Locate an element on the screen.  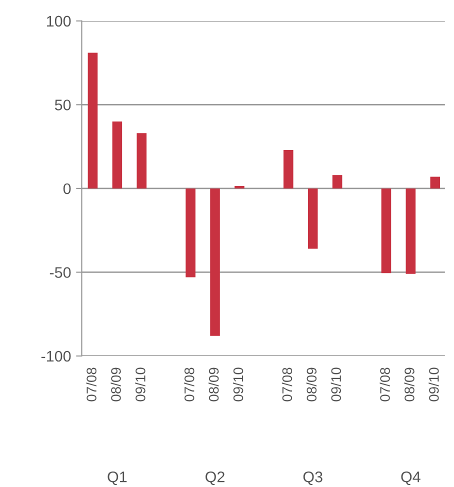
y-tick-label: 0 is located at coordinates (67, 188).